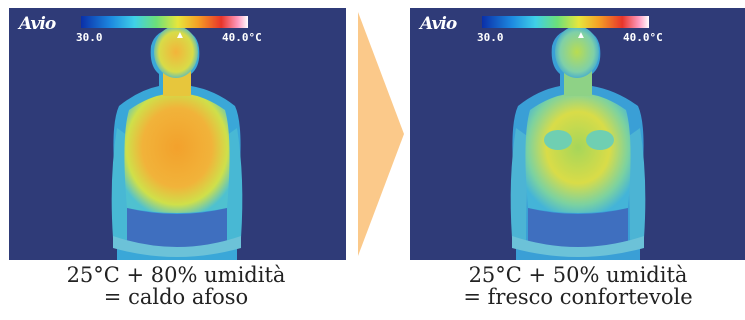  I want to click on thermal-figure-cool, so click(578, 143).